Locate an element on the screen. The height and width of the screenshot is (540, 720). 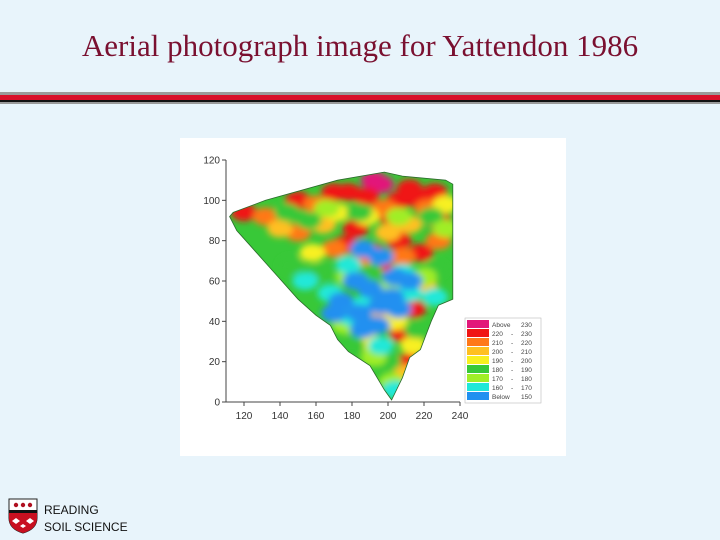
y-tick-label: 100 is located at coordinates (211, 201).